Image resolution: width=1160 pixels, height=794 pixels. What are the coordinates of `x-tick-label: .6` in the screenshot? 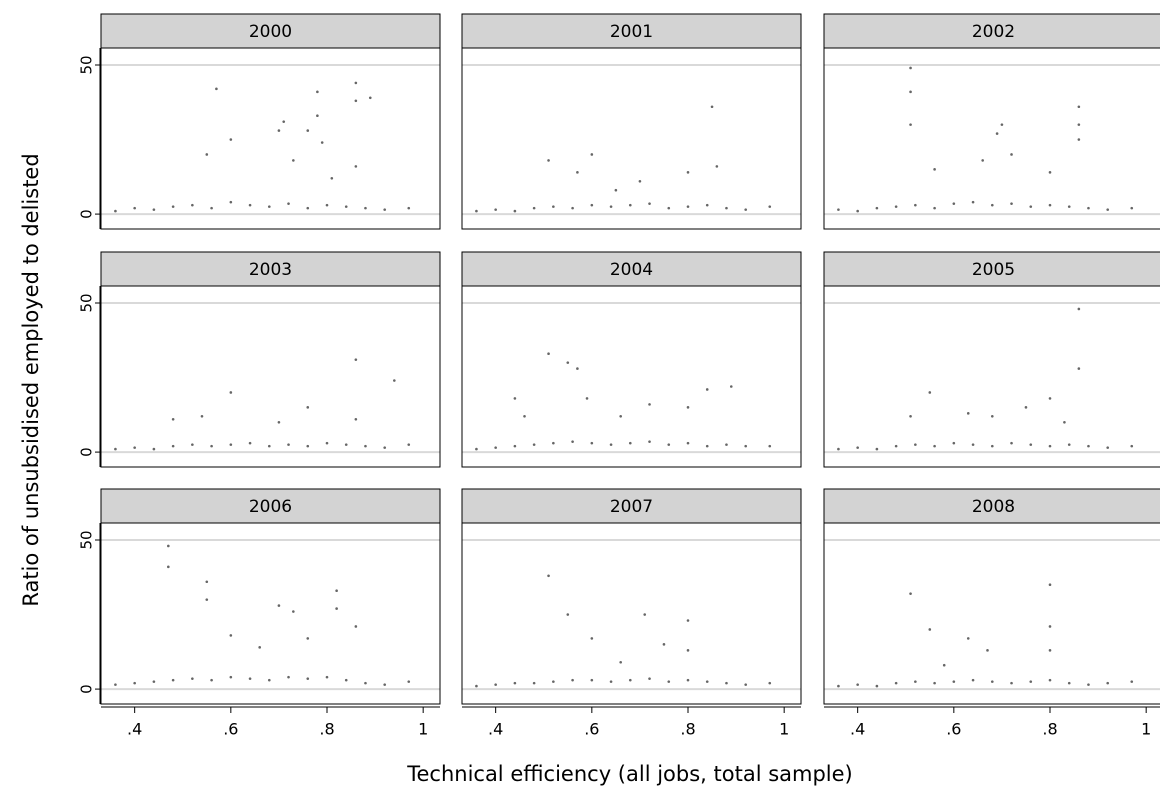 It's located at (230, 729).